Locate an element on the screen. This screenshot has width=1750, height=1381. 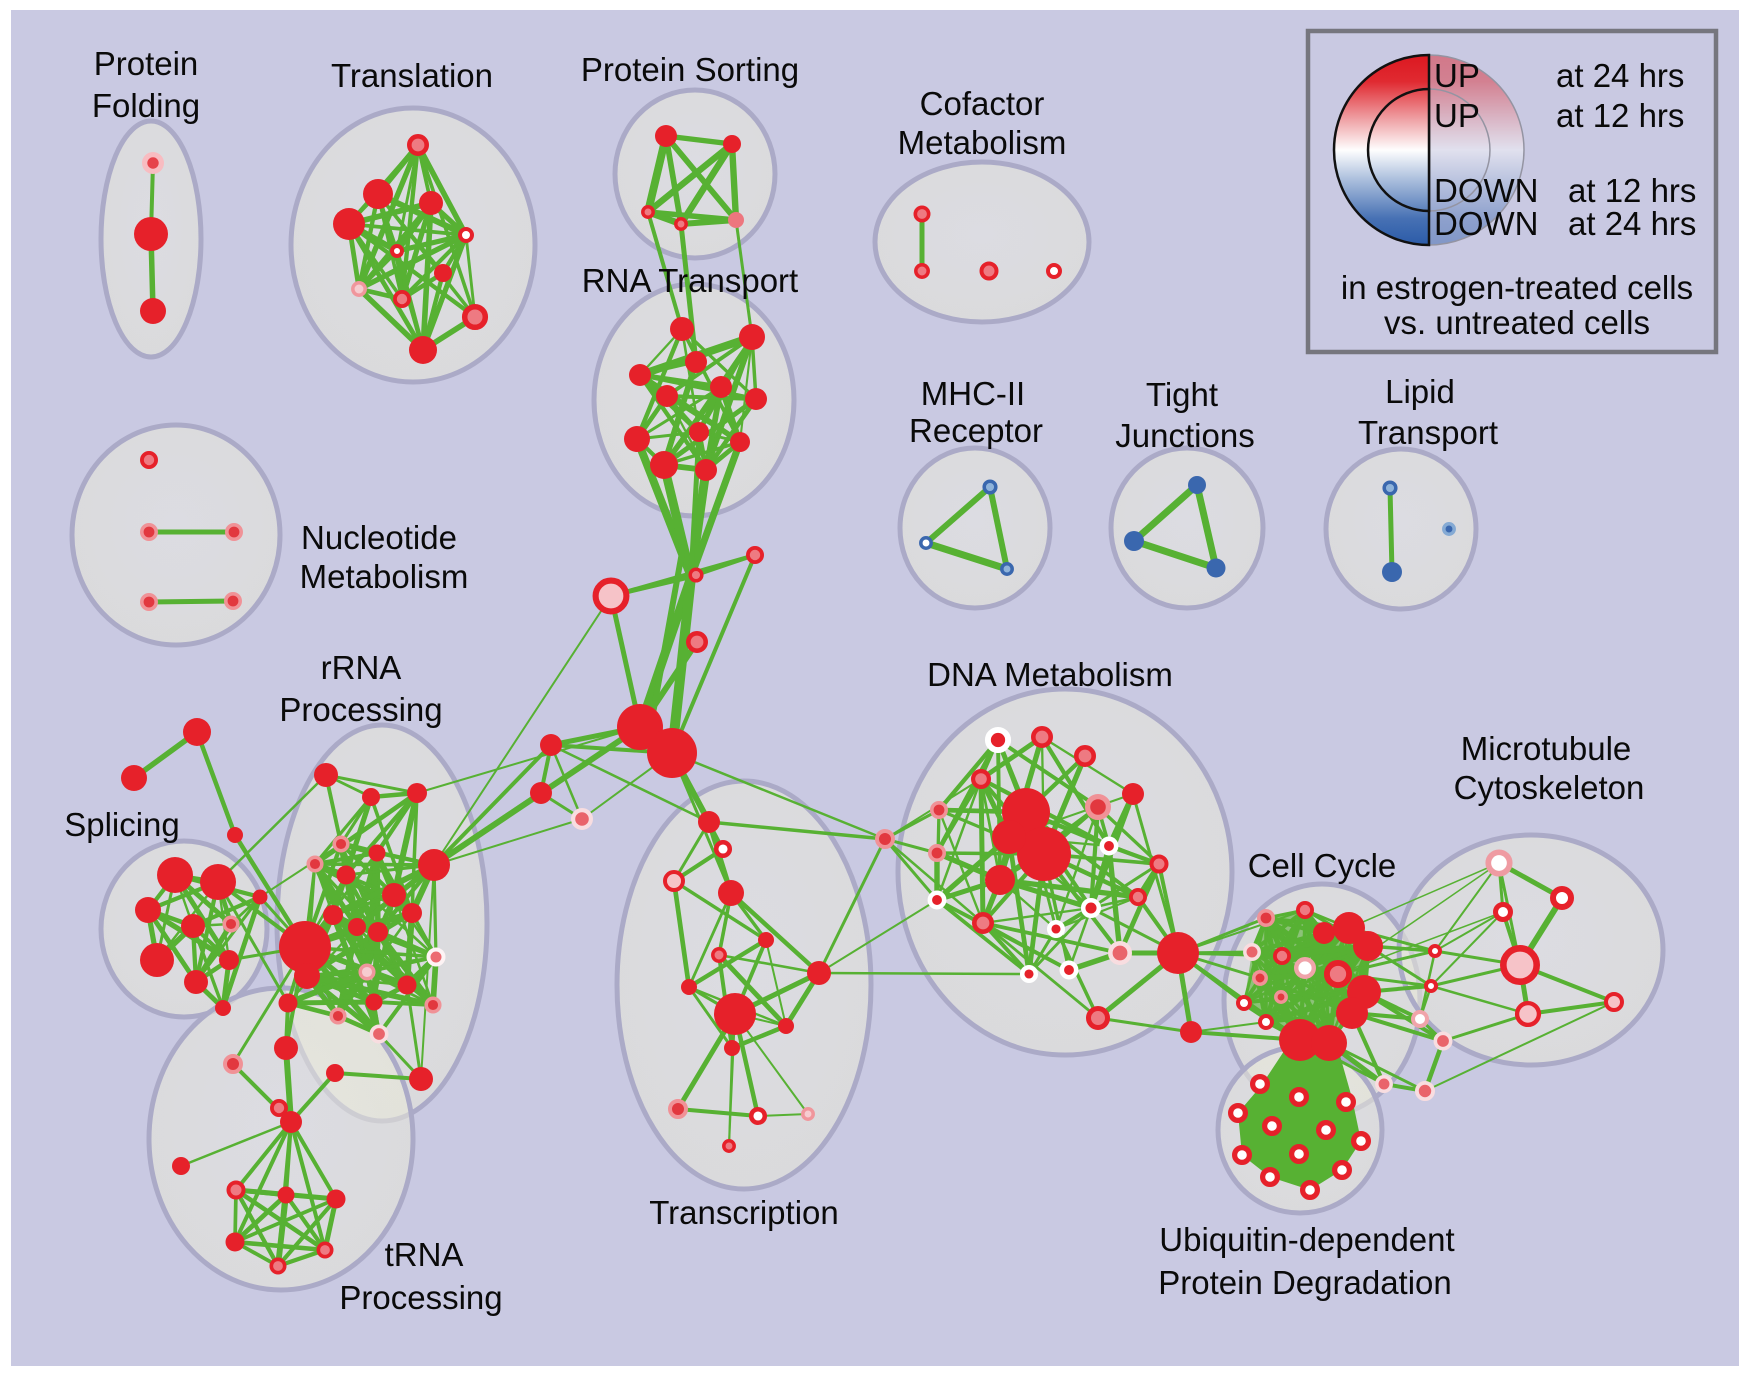
svg-text: vs. untreated cells is located at coordinates (1517, 322).